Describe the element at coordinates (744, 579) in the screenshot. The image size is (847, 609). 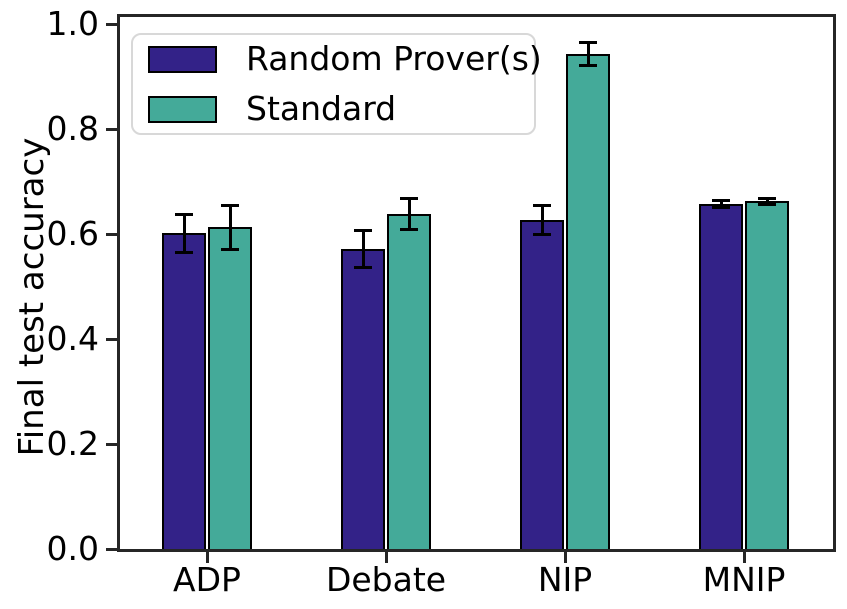
I see `x-tick-label-mnip: MNIP` at that location.